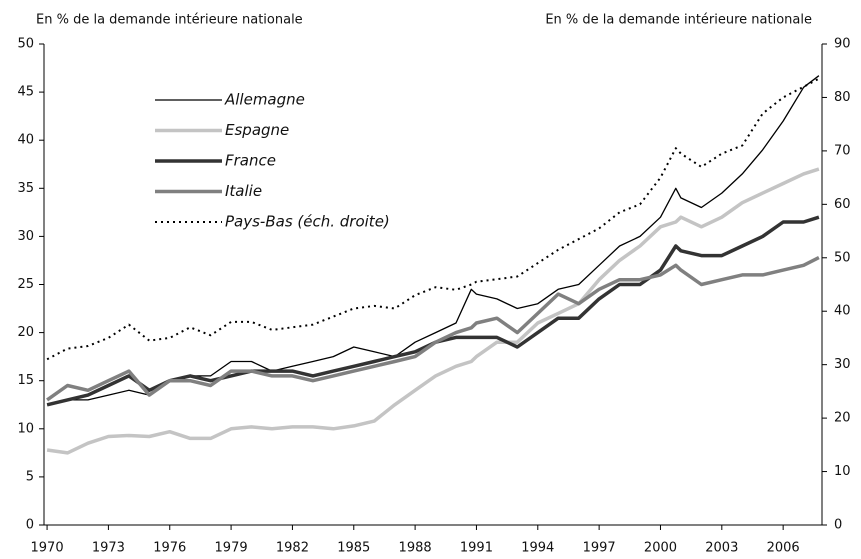  Describe the element at coordinates (842, 204) in the screenshot. I see `y2-tick-label: 60` at that location.